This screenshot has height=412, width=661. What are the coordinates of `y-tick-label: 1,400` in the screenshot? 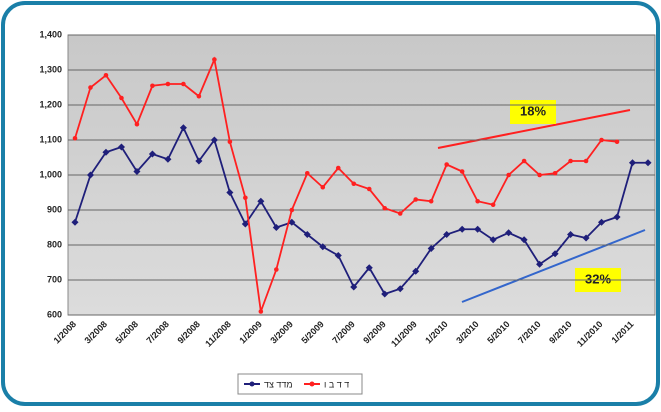 It's located at (50, 34).